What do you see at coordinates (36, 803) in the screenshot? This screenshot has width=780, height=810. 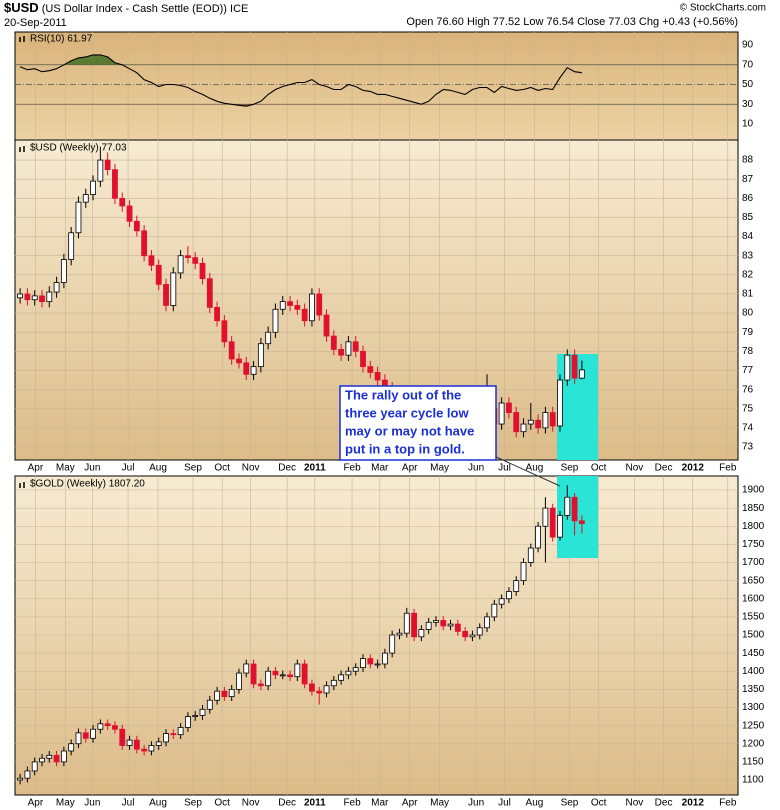 I see `x-tick-label: Apr` at bounding box center [36, 803].